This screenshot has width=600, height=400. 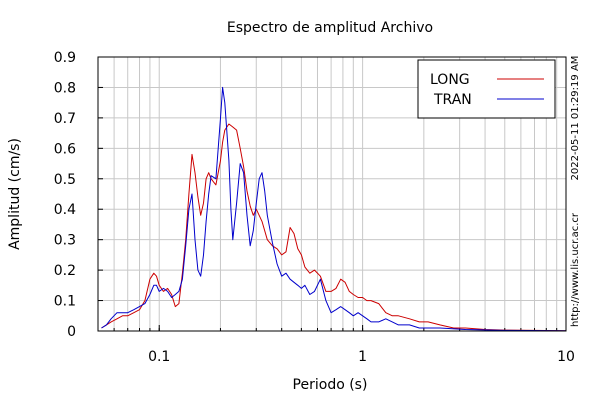 I want to click on y-tick-label-0: 0, so click(x=71, y=332).